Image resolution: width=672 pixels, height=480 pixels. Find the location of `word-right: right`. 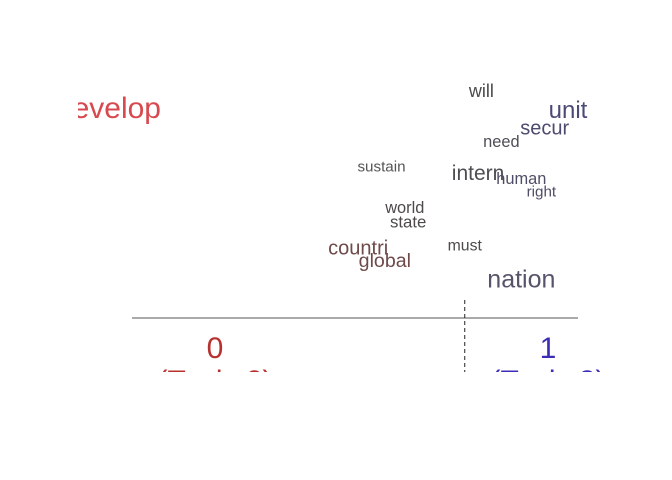

word-right: right is located at coordinates (542, 192).